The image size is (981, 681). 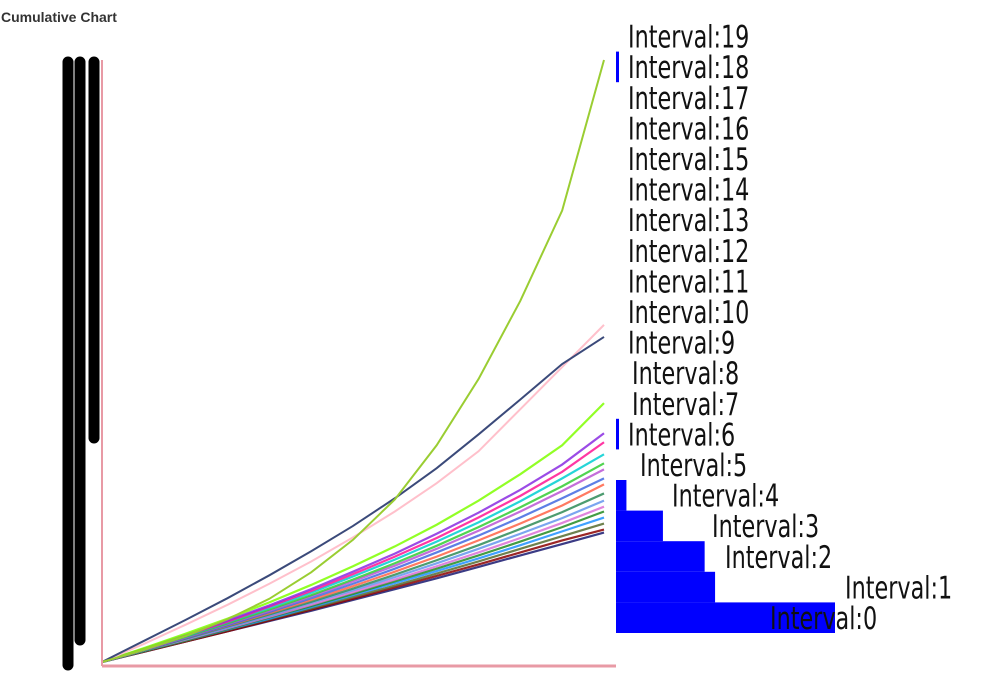 I want to click on interval-label-2: Interval:2, so click(x=778, y=558).